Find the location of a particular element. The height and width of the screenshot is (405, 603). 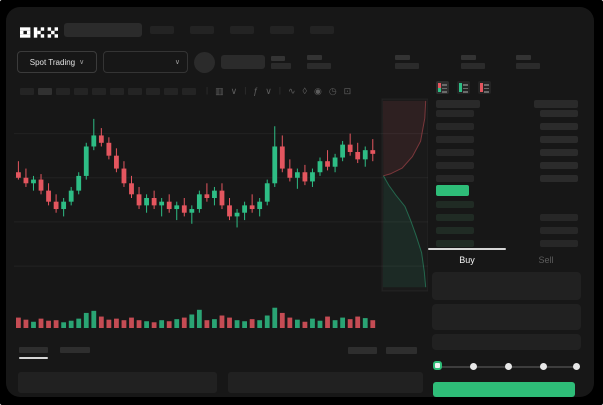

book-bids-icon is located at coordinates (463, 87).